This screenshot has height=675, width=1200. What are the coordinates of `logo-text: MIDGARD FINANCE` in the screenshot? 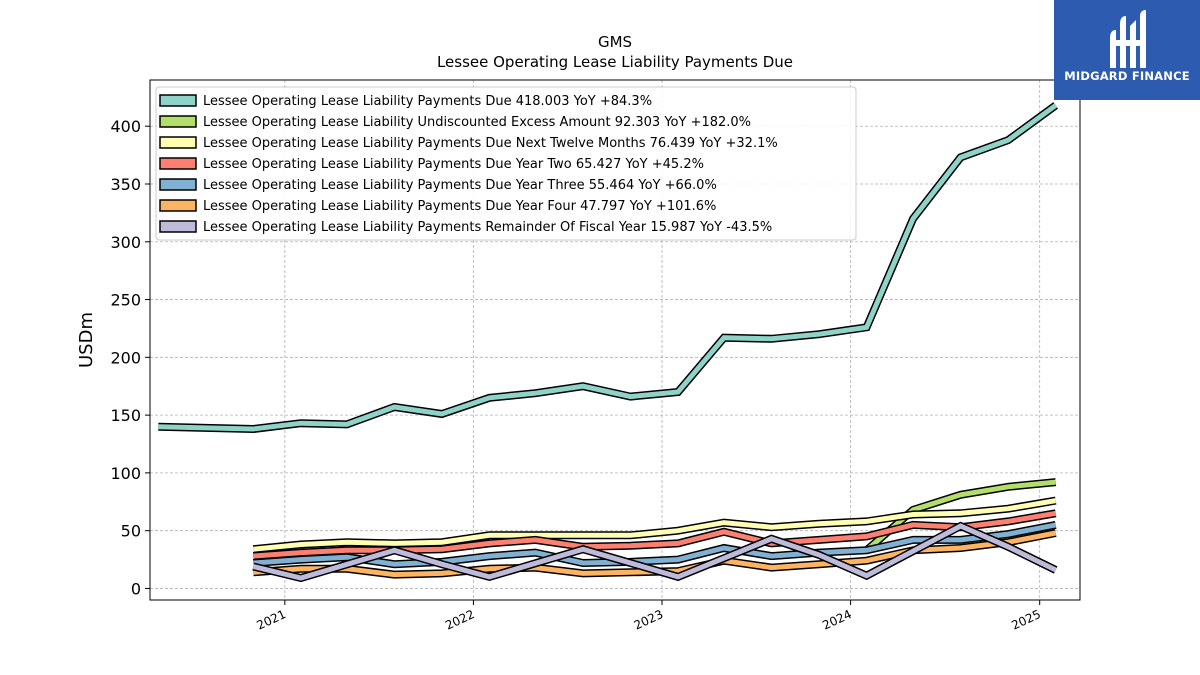 It's located at (1127, 76).